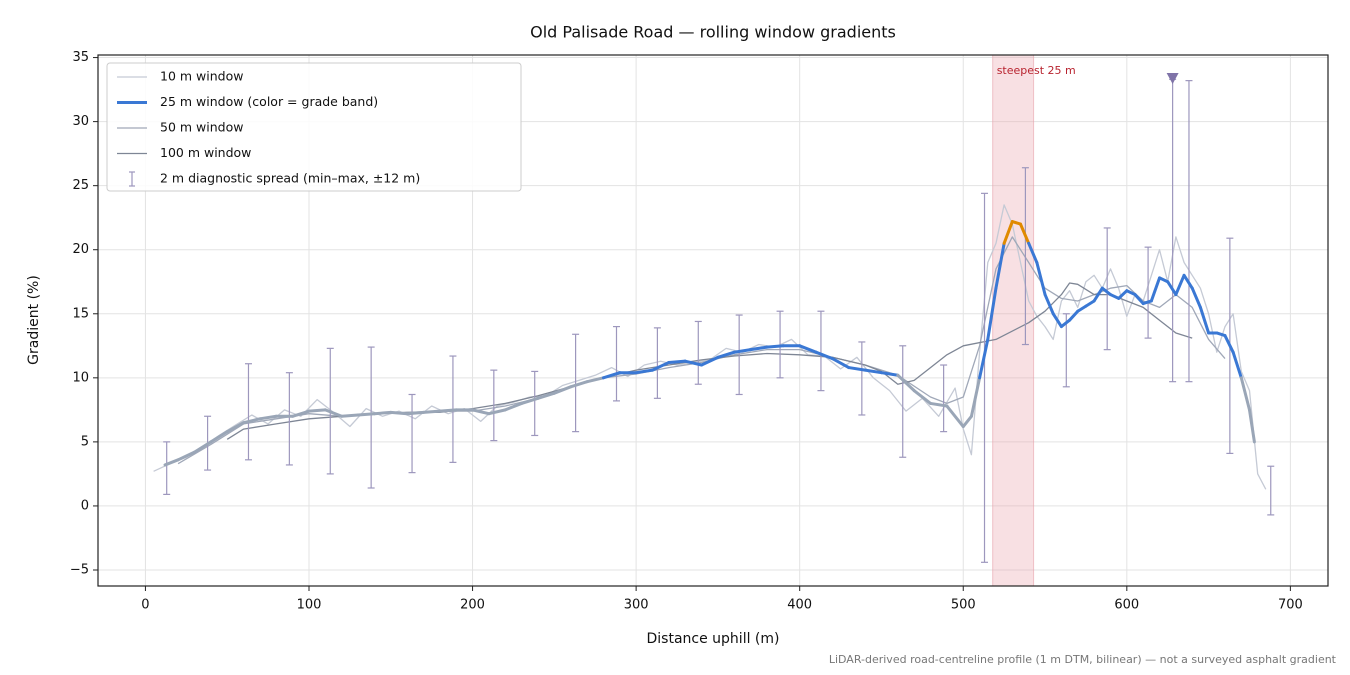  What do you see at coordinates (1290, 605) in the screenshot?
I see `x-tick-label: 700` at bounding box center [1290, 605].